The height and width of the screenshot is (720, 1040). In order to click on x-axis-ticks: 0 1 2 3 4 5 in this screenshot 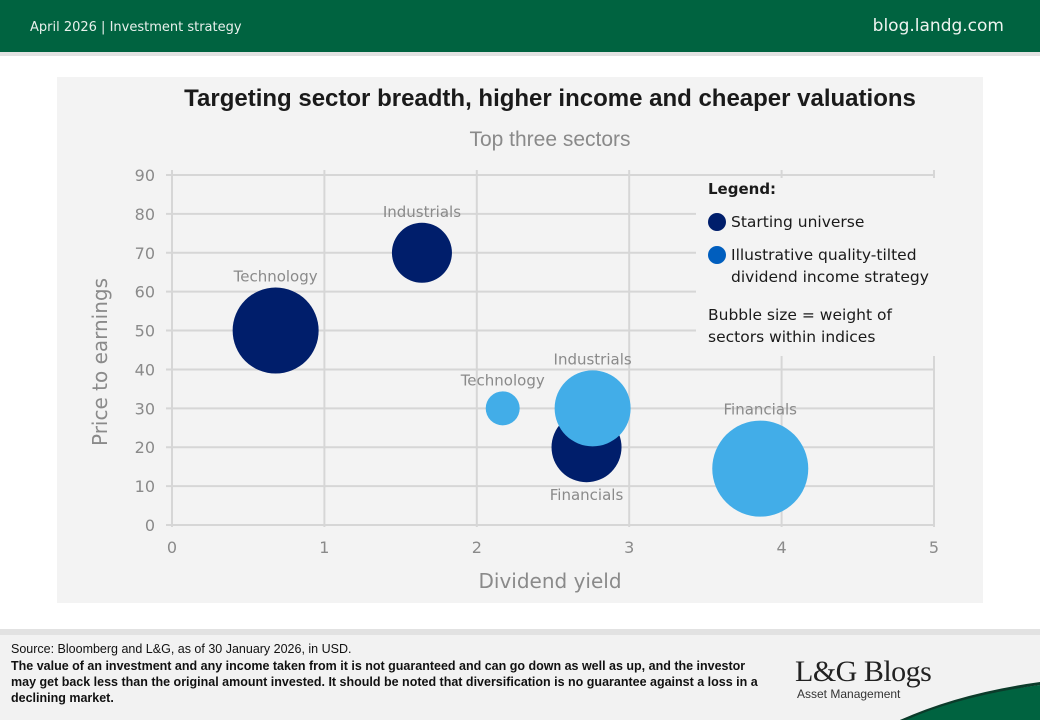, I will do `click(553, 547)`.